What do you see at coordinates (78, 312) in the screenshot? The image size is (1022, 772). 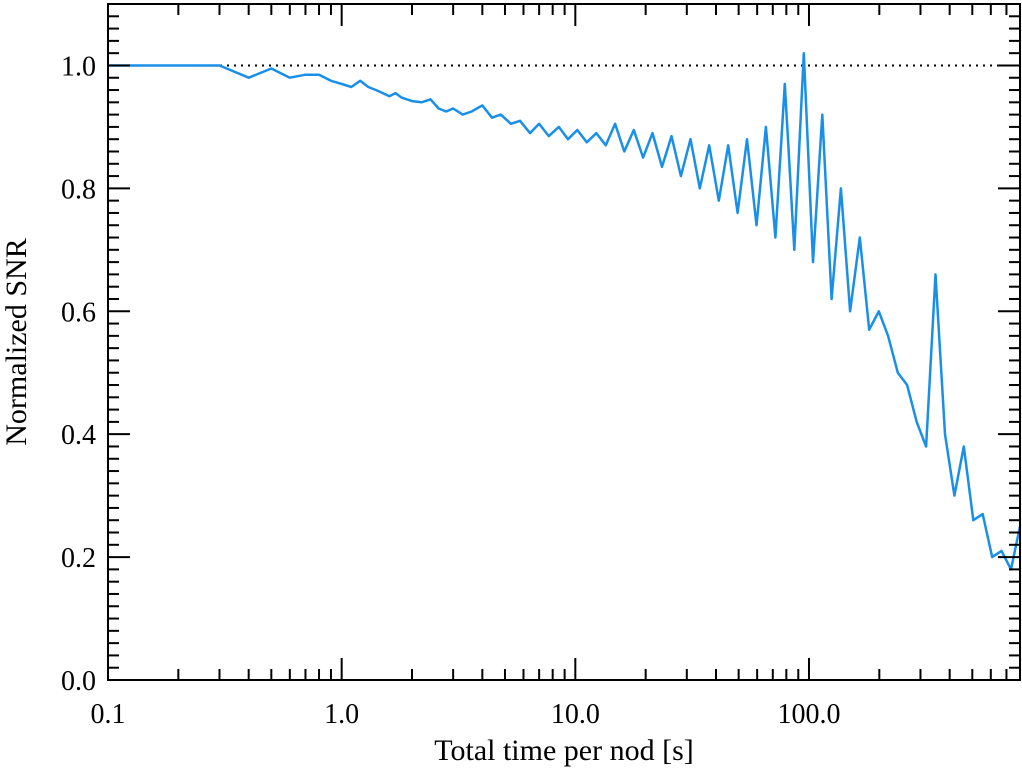 I see `y-tick-label: 0.6` at bounding box center [78, 312].